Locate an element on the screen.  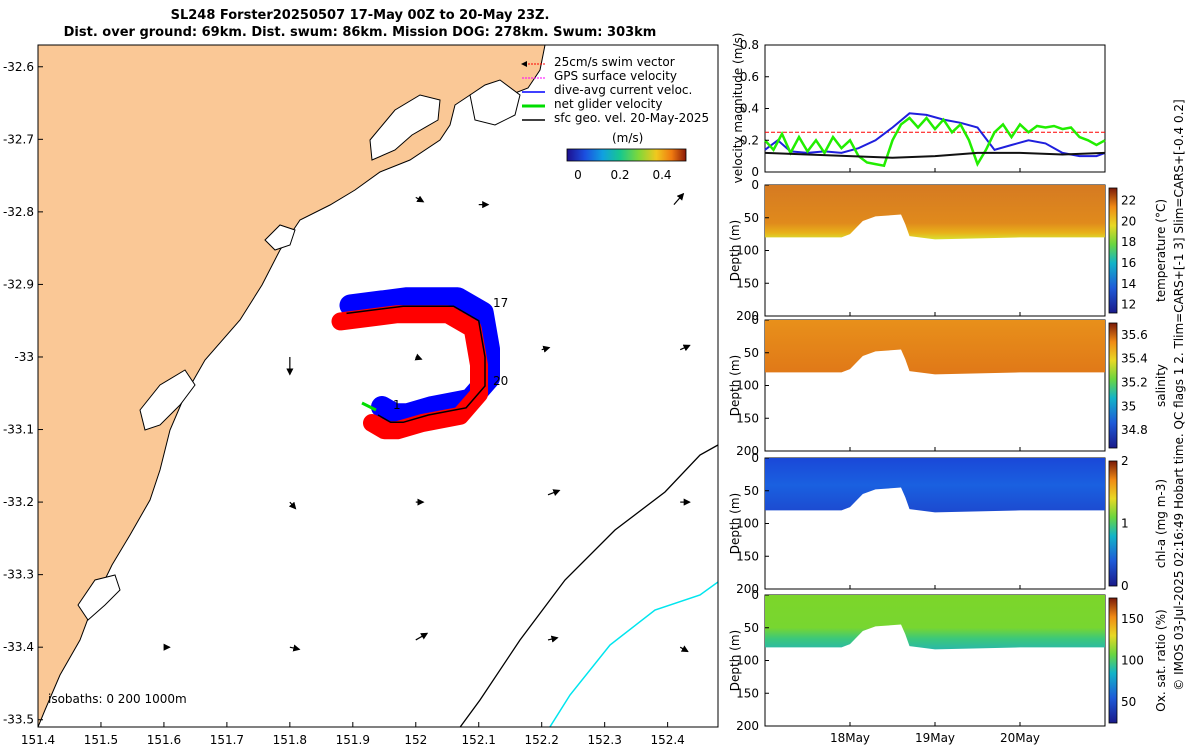
velocity-tick-label: 0.6 is located at coordinates (749, 77).